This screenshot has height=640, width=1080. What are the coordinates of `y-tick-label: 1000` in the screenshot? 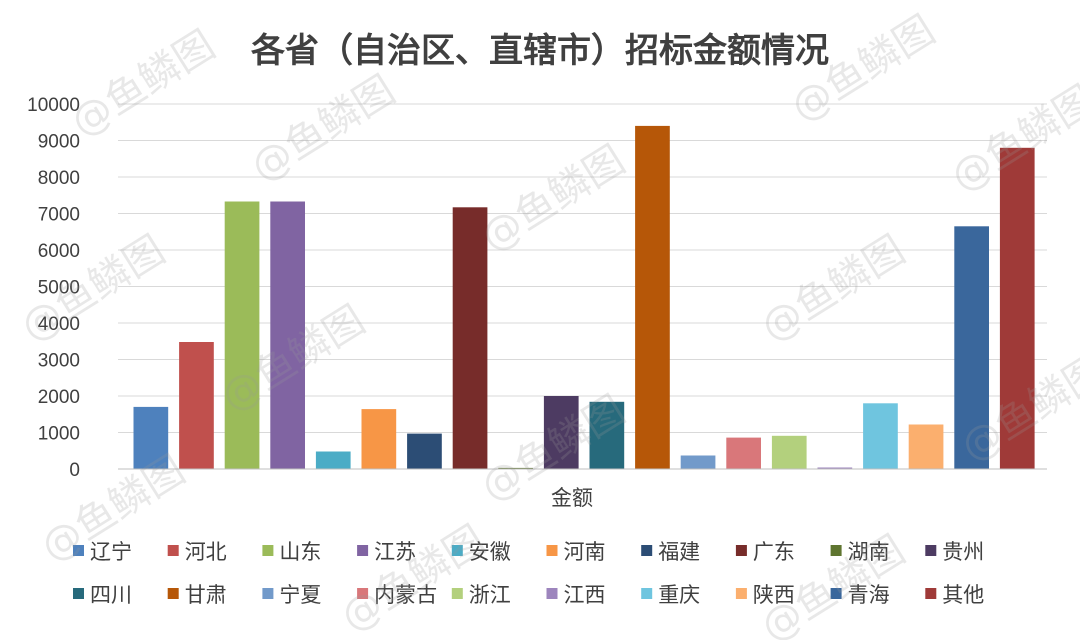 It's located at (59, 434).